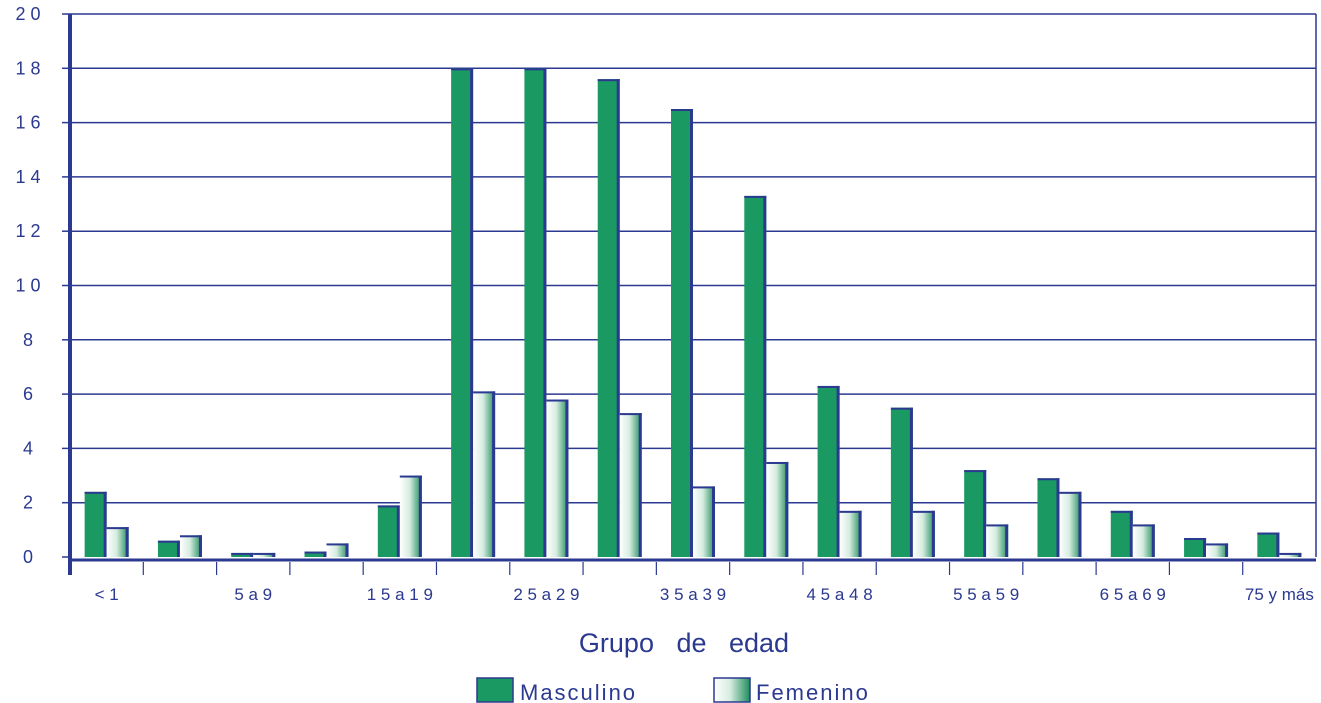 The height and width of the screenshot is (703, 1321). What do you see at coordinates (813, 691) in the screenshot?
I see `legend-label-femenino: Femenino` at bounding box center [813, 691].